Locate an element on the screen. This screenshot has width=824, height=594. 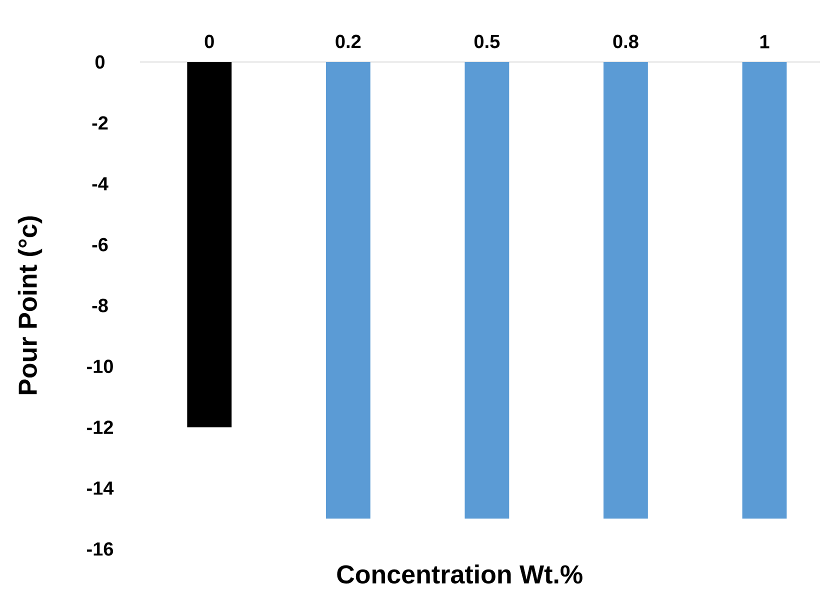
x-axis-title: Concentration Wt.% is located at coordinates (459, 574).